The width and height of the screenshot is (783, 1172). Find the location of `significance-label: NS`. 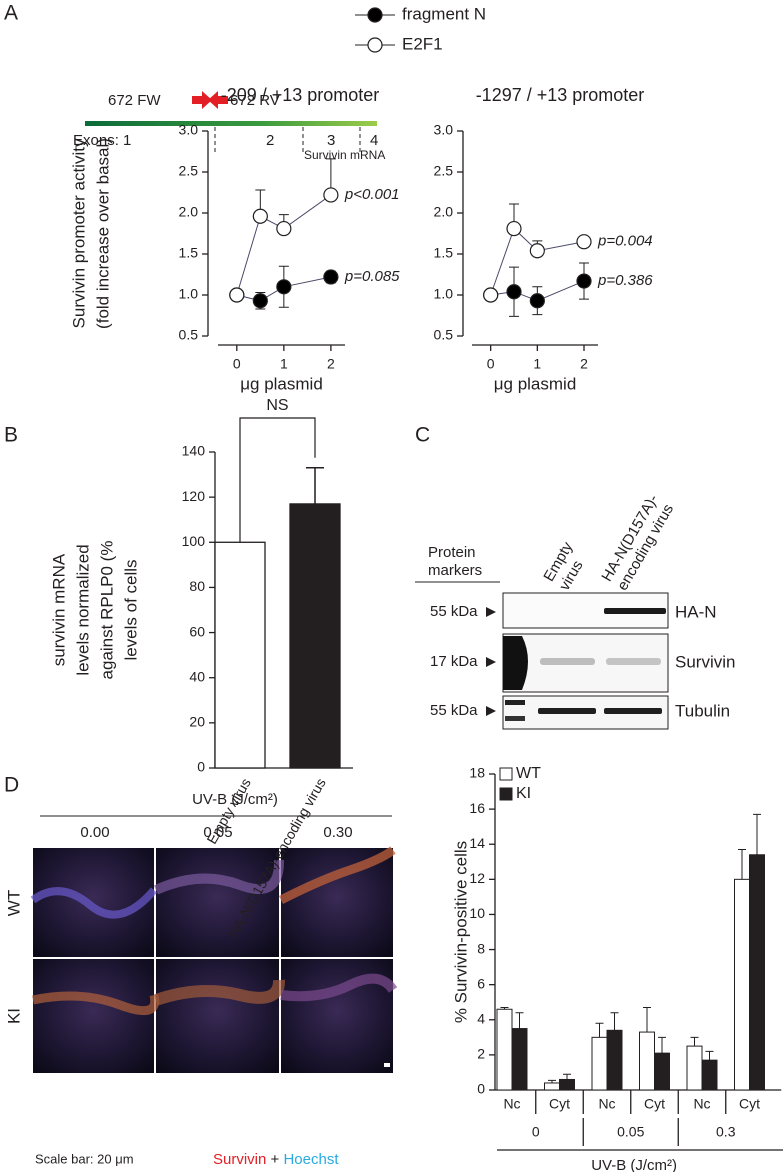

significance-label: NS is located at coordinates (277, 405).